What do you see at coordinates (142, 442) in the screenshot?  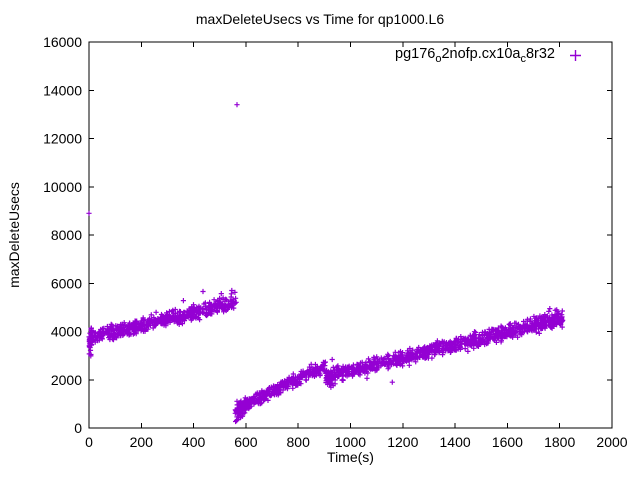 I see `x-tick-label: 200` at bounding box center [142, 442].